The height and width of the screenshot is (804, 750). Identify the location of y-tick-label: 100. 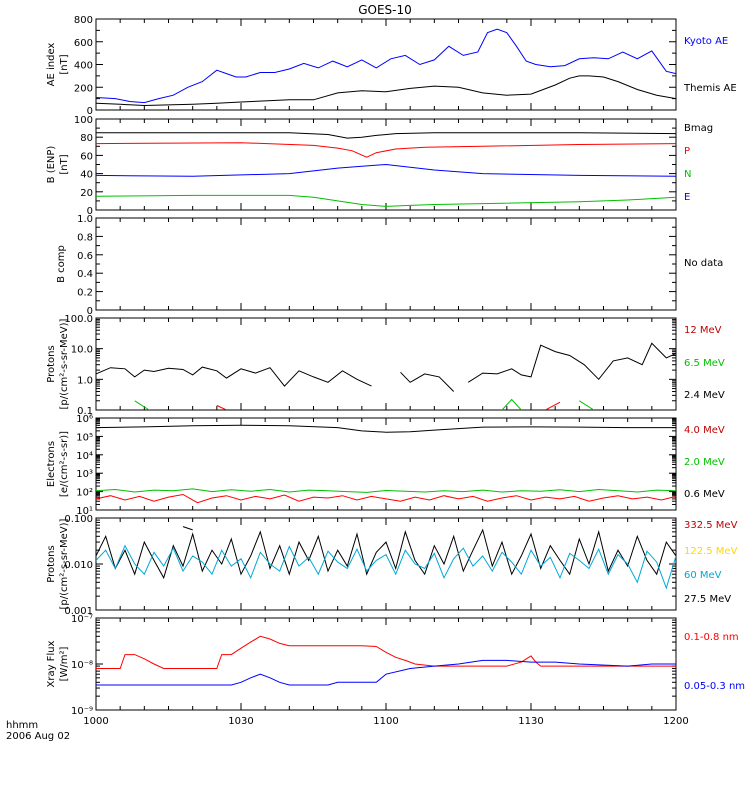
(83, 120).